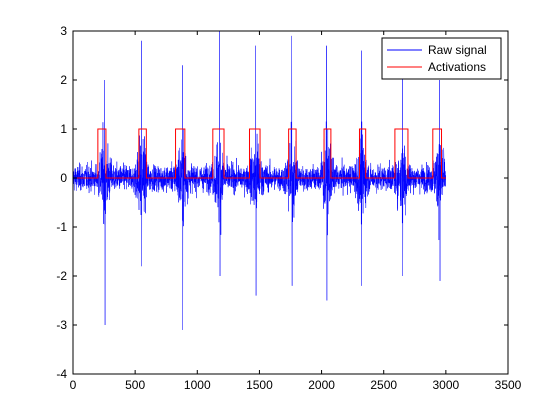 The width and height of the screenshot is (560, 420). I want to click on y-tick-label: -2, so click(61, 276).